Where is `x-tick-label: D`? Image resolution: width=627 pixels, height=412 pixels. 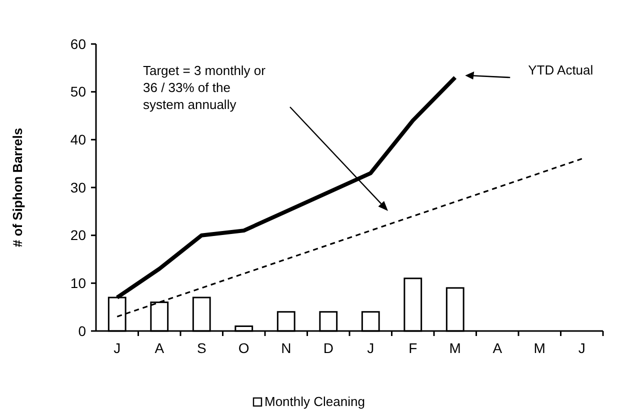
x-tick-label: D is located at coordinates (328, 348).